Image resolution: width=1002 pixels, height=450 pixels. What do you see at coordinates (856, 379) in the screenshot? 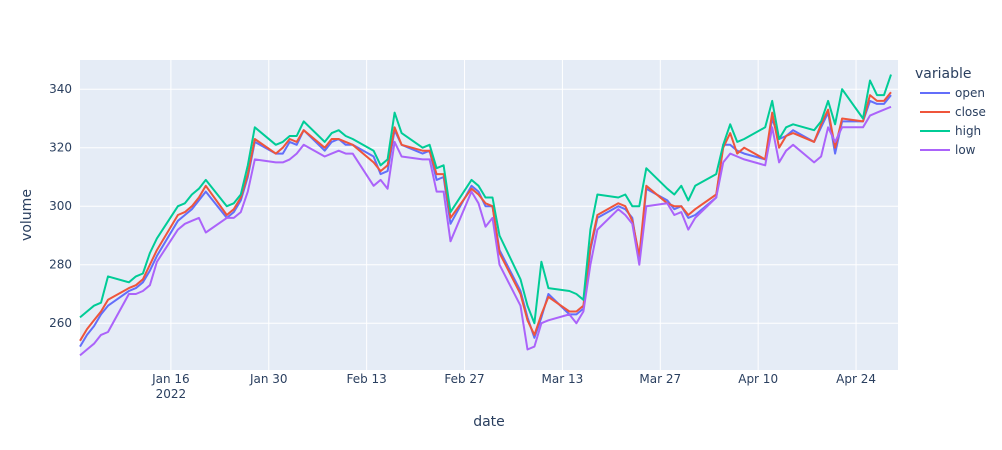
I see `x-tick-label: Apr 24` at bounding box center [856, 379].